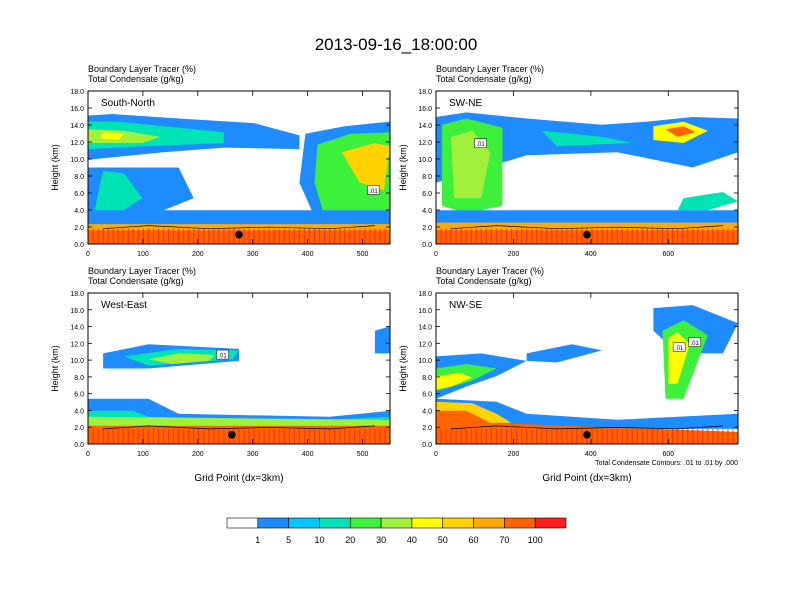 The height and width of the screenshot is (612, 792). I want to click on colorbar-label: 100, so click(535, 540).